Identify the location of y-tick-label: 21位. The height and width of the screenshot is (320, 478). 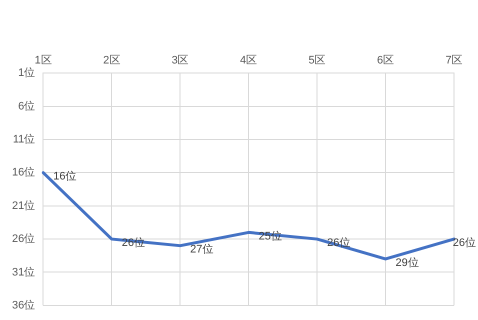
(24, 206).